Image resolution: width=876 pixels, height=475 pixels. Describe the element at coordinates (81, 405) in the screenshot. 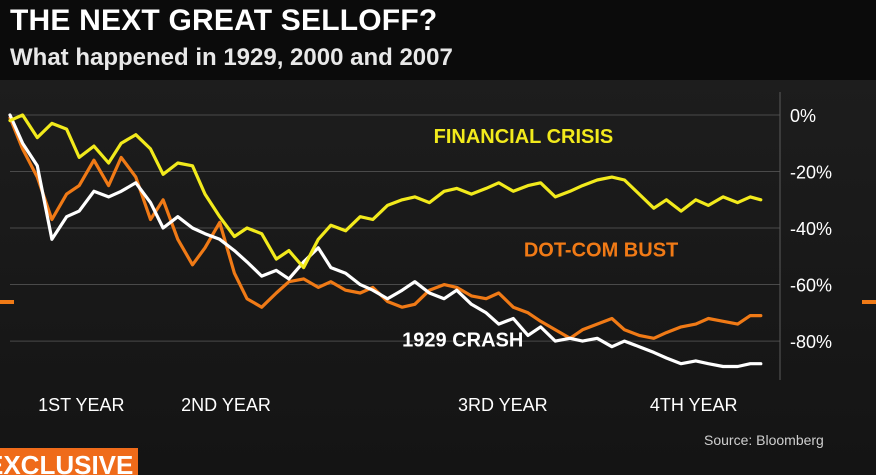

I see `x-tick-label: 1ST YEAR` at that location.